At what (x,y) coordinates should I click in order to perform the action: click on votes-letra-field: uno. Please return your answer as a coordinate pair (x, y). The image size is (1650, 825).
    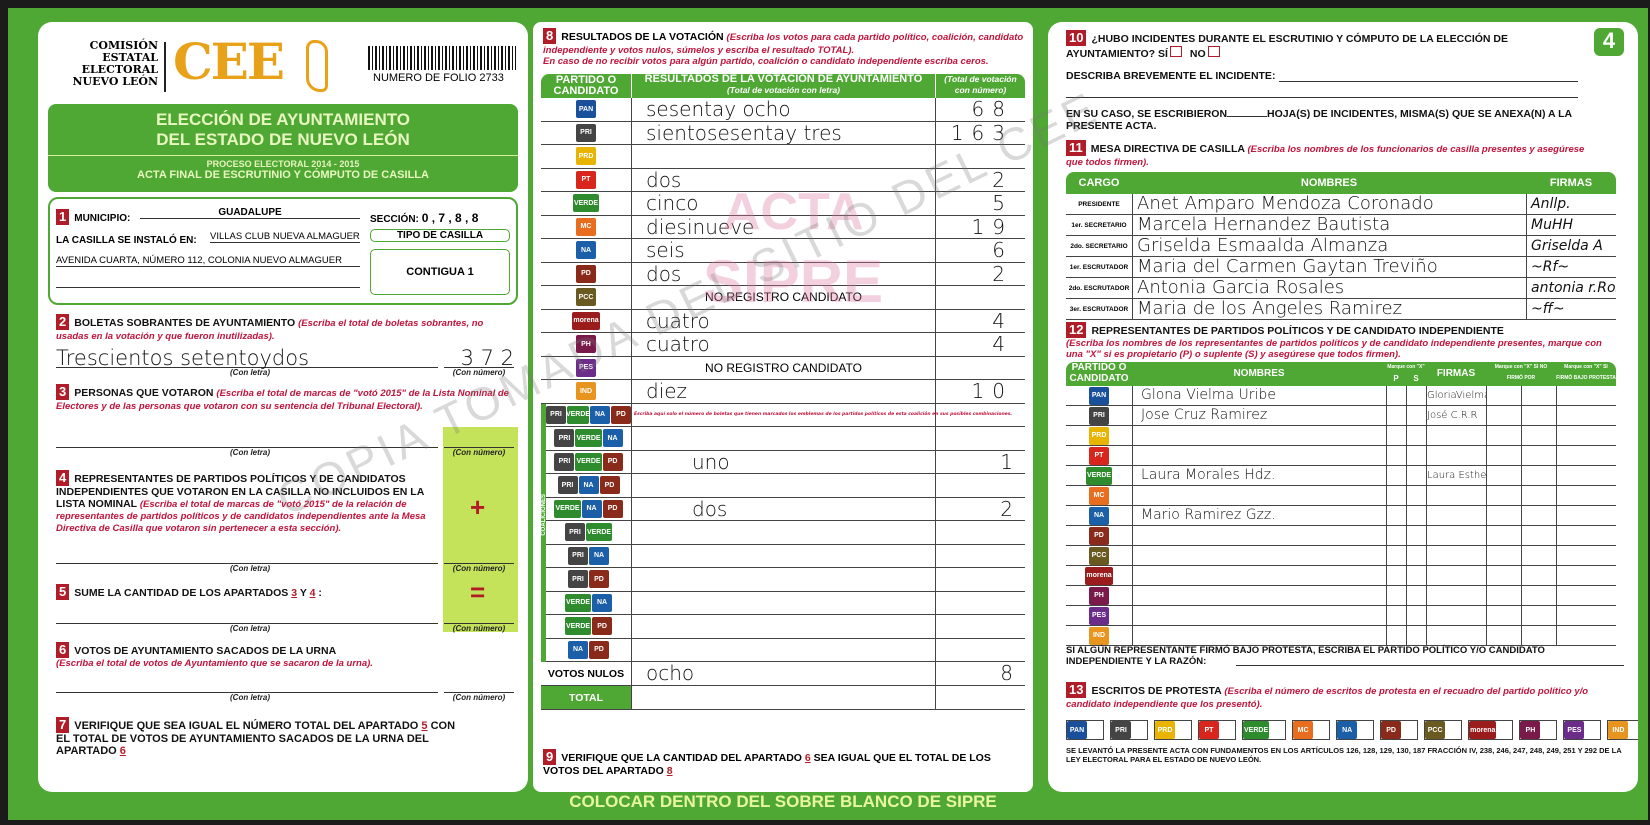
    Looking at the image, I should click on (783, 461).